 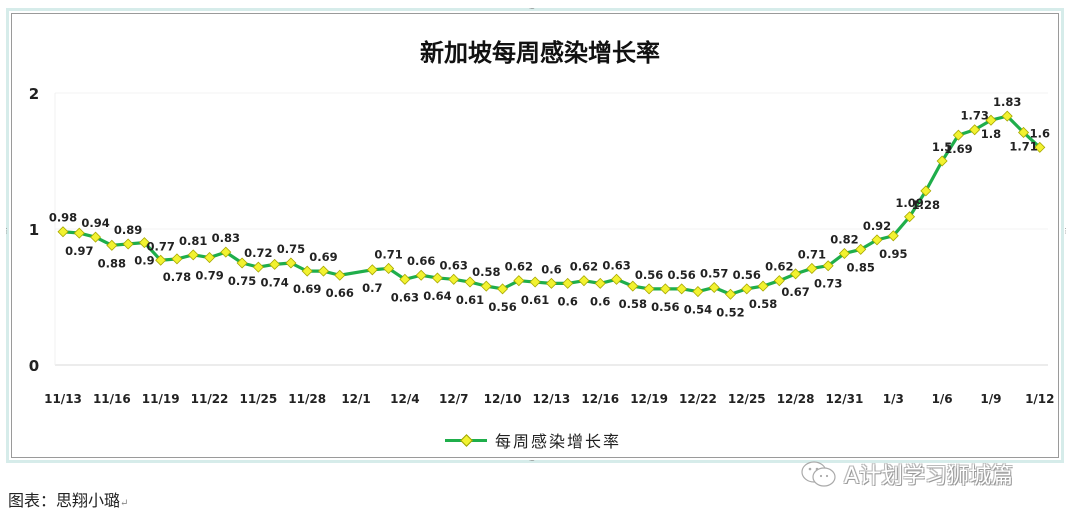 I want to click on data-label: 1.6, so click(x=1040, y=133).